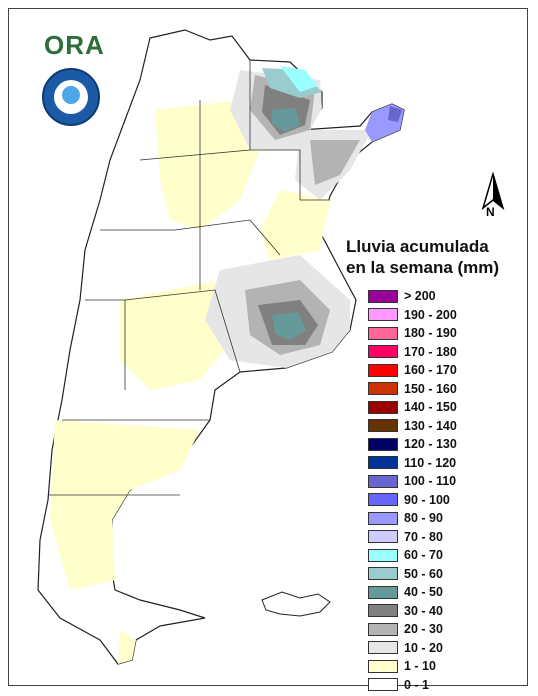 The height and width of the screenshot is (696, 538). I want to click on legend-item: 40 - 50, so click(412, 592).